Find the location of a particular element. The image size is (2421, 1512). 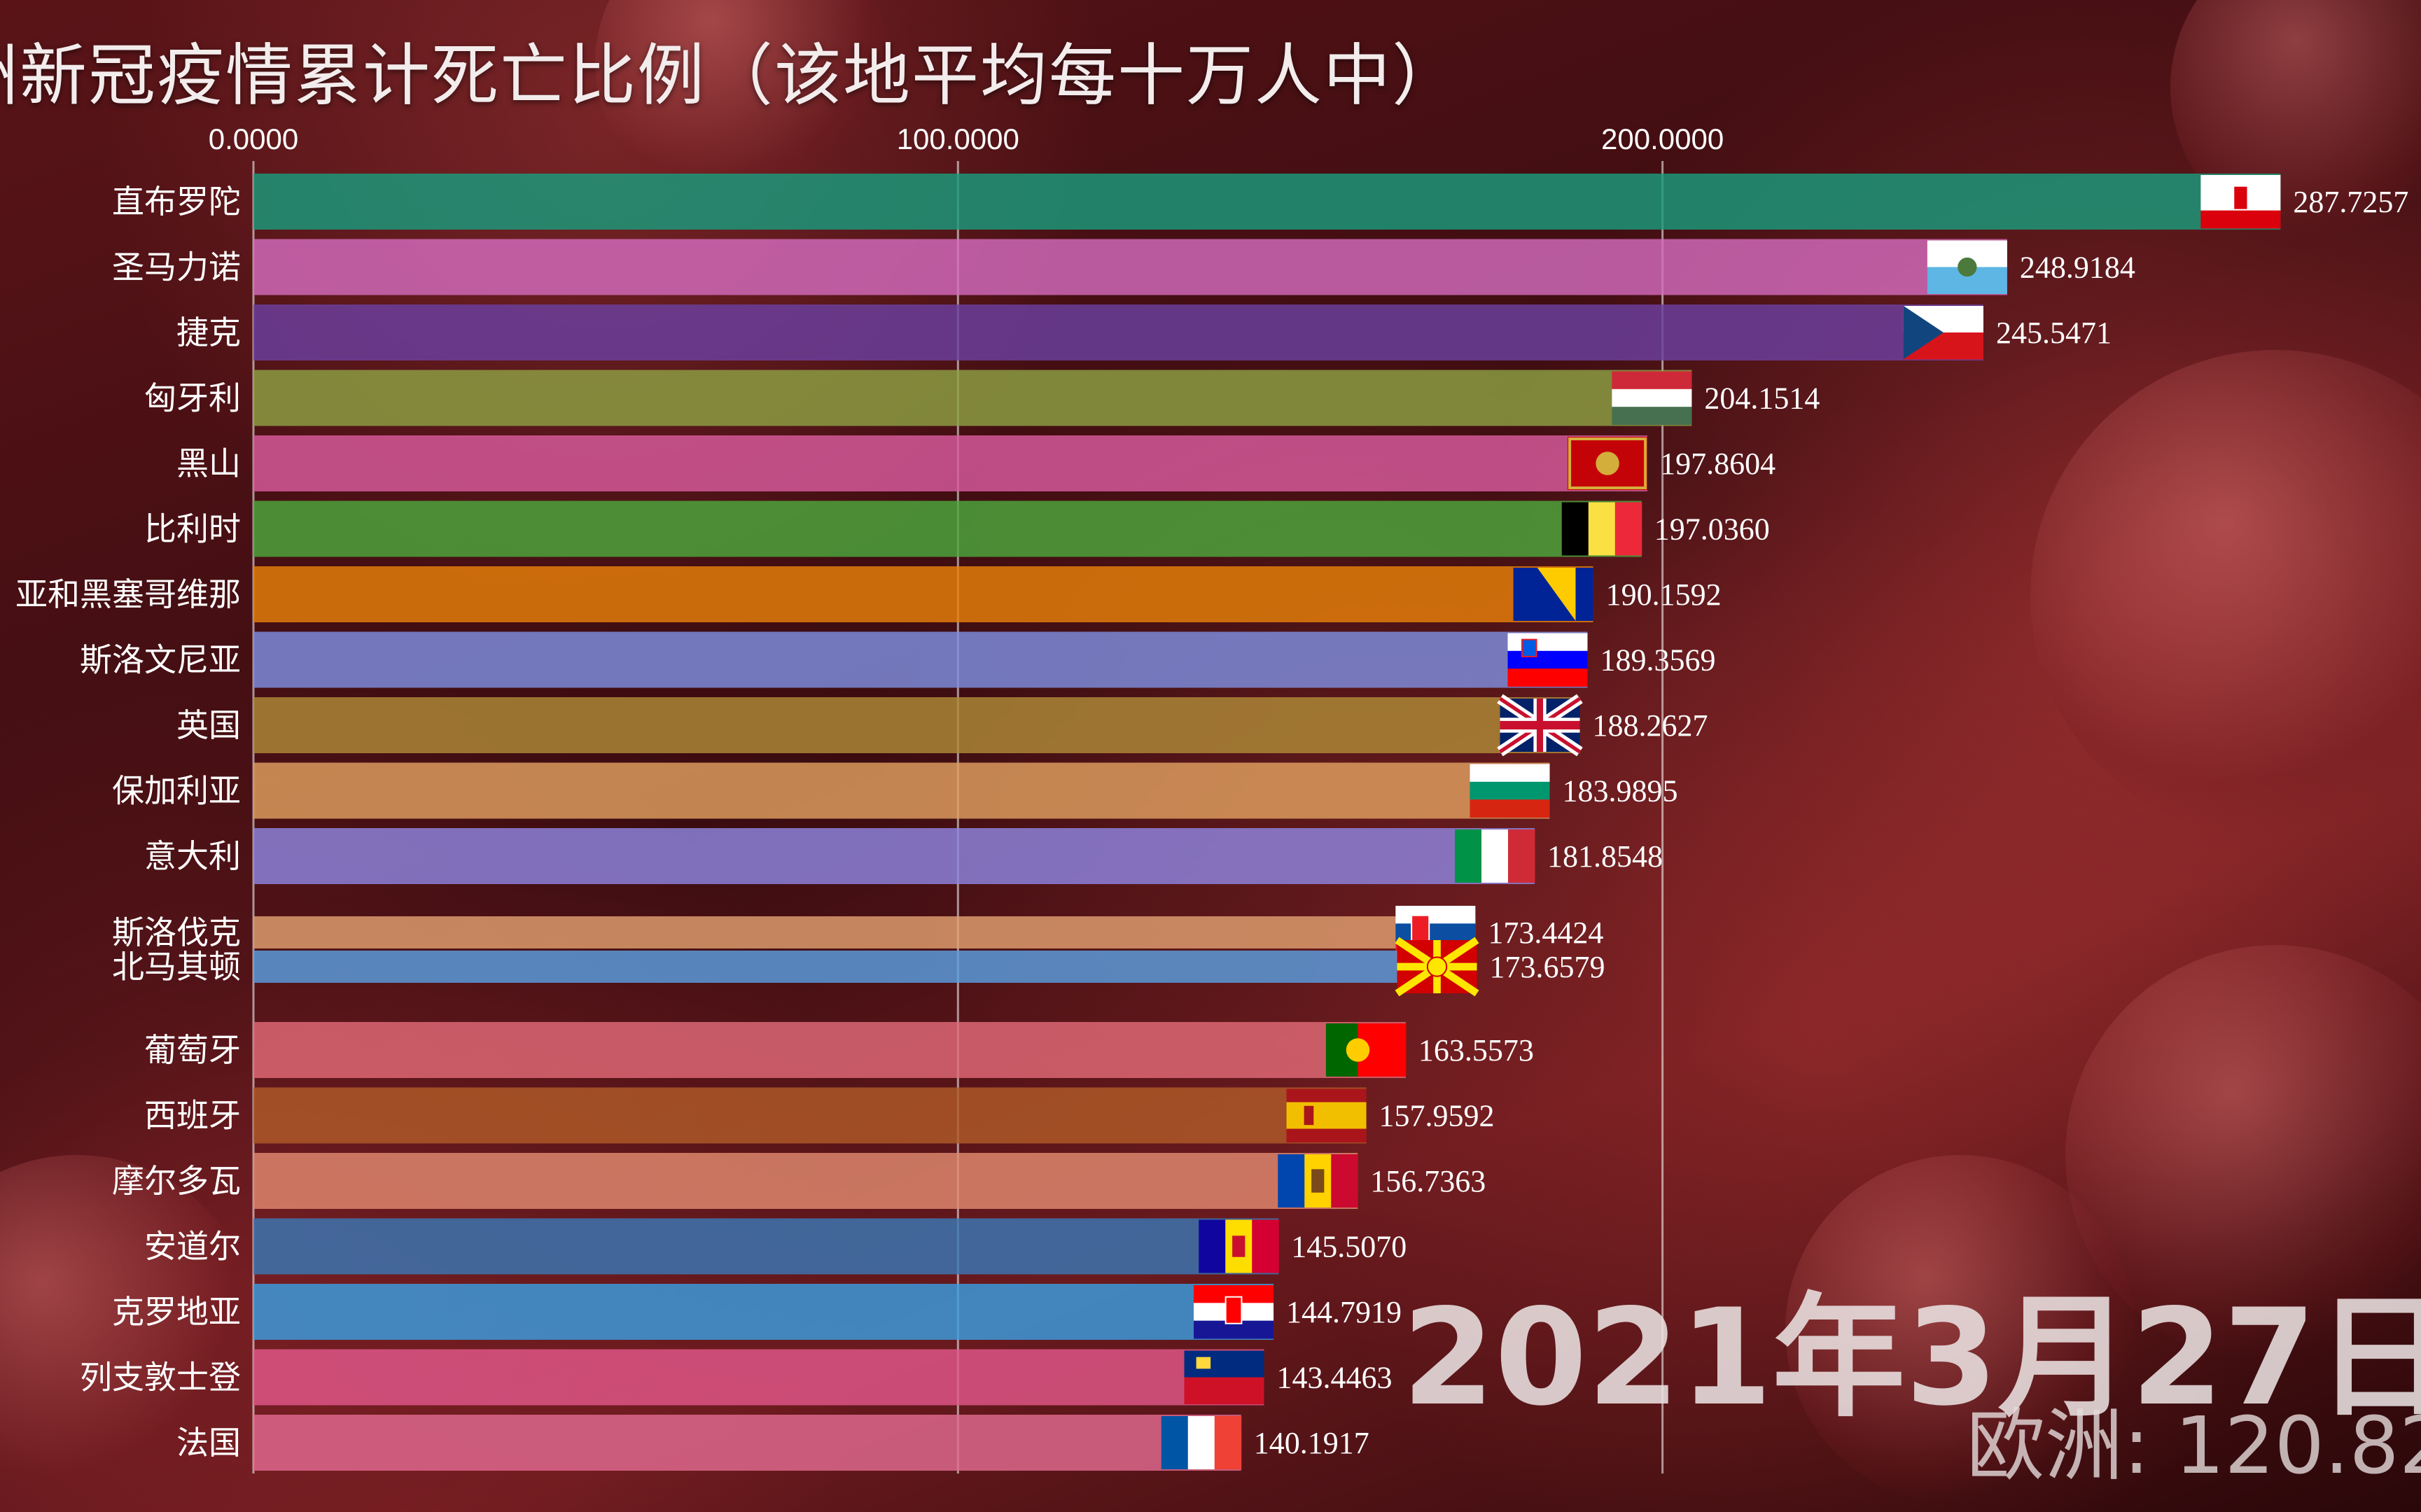

north-macedonia-flag is located at coordinates (1437, 967).